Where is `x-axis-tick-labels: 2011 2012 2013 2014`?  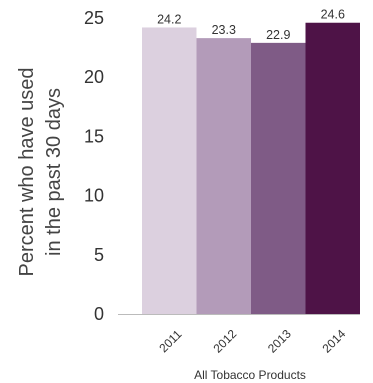 x-axis-tick-labels: 2011 2012 2013 2014 is located at coordinates (252, 341).